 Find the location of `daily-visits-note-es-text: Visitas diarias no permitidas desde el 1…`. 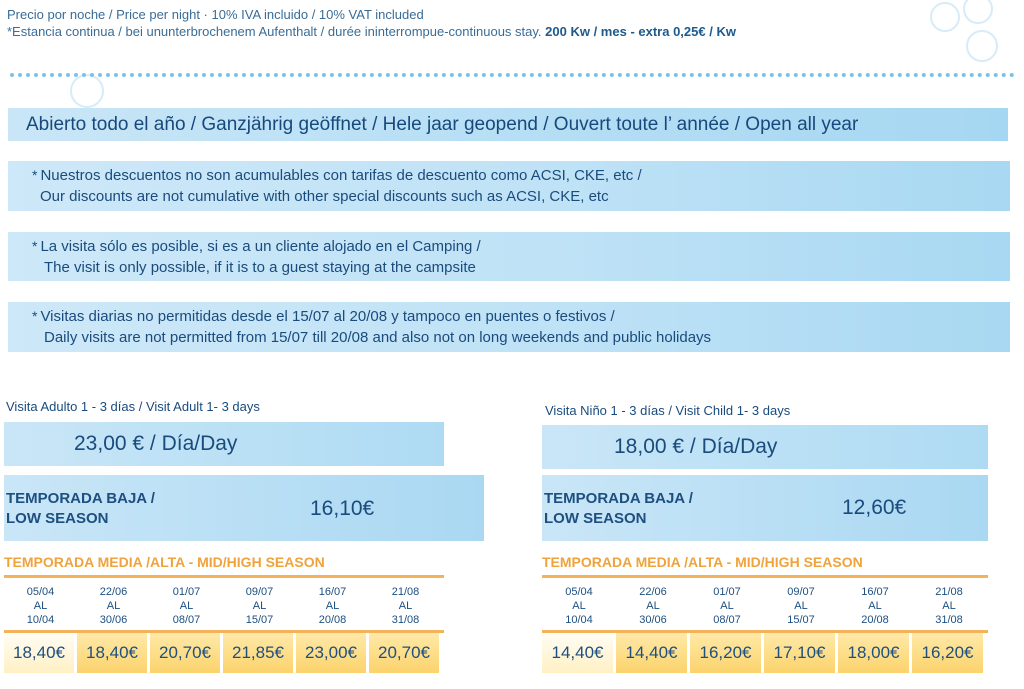

daily-visits-note-es-text: Visitas diarias no permitidas desde el 1… is located at coordinates (327, 316).